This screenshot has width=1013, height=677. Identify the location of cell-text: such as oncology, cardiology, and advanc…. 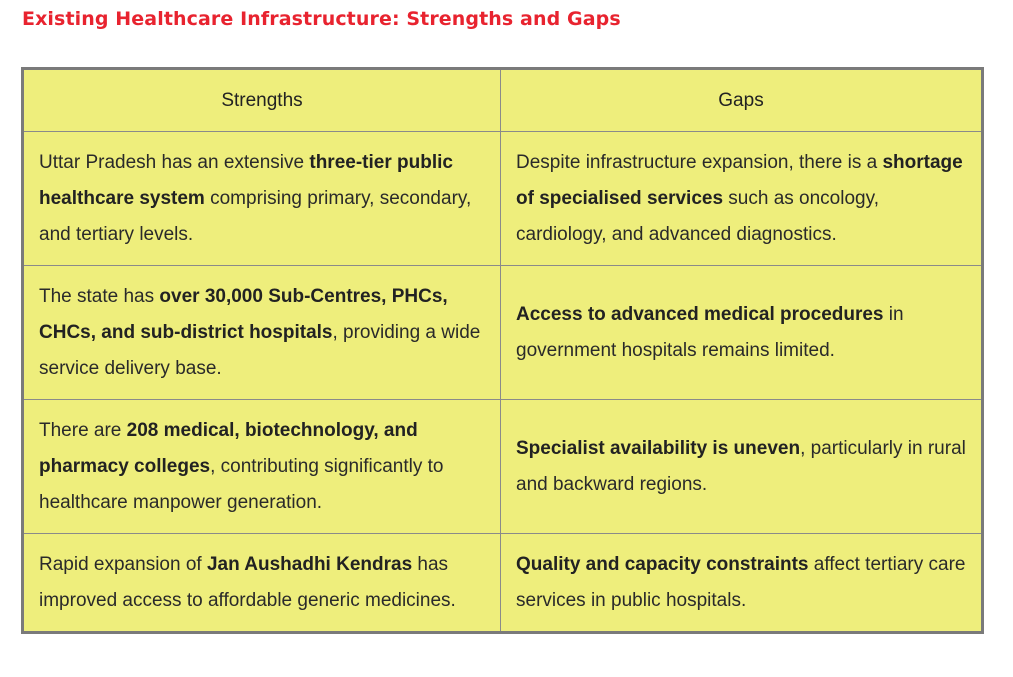
(697, 216).